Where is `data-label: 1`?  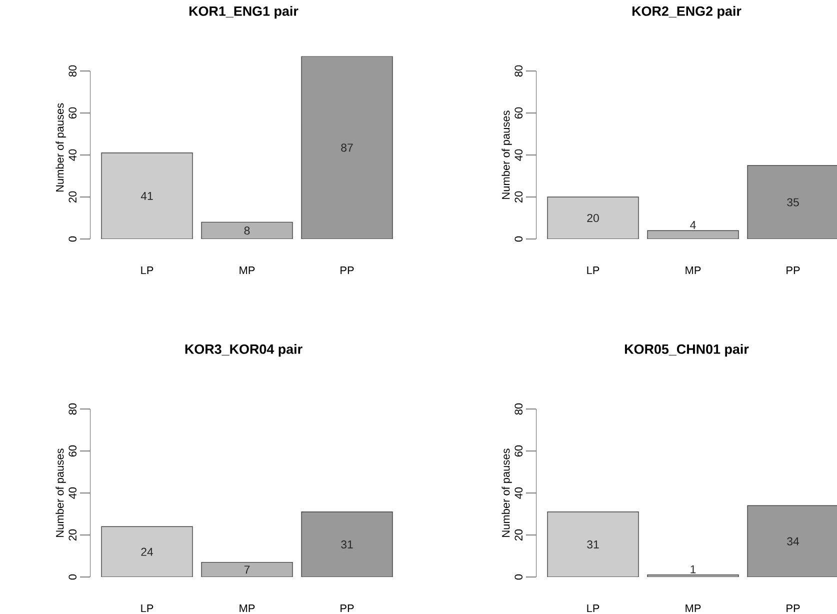
data-label: 1 is located at coordinates (693, 569).